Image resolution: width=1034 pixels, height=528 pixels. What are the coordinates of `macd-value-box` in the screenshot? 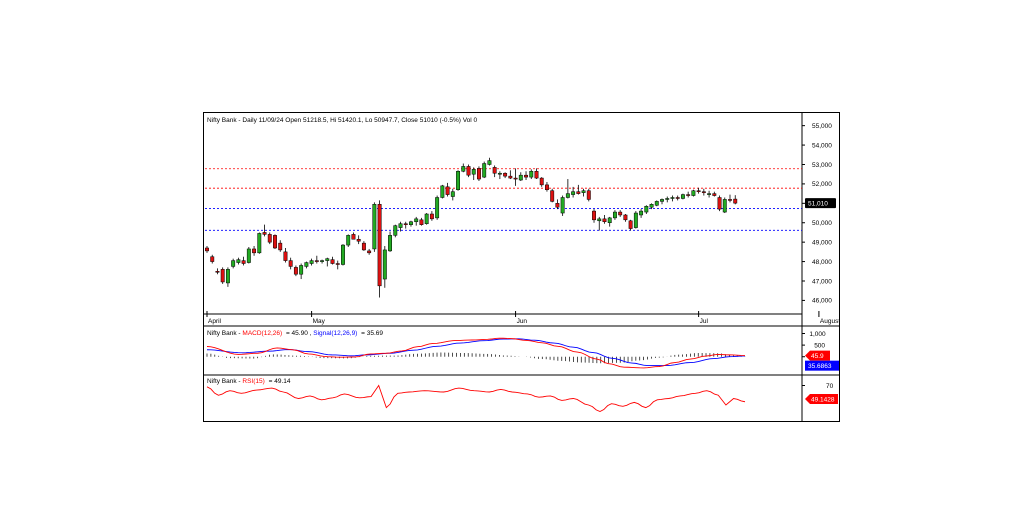 It's located at (817, 355).